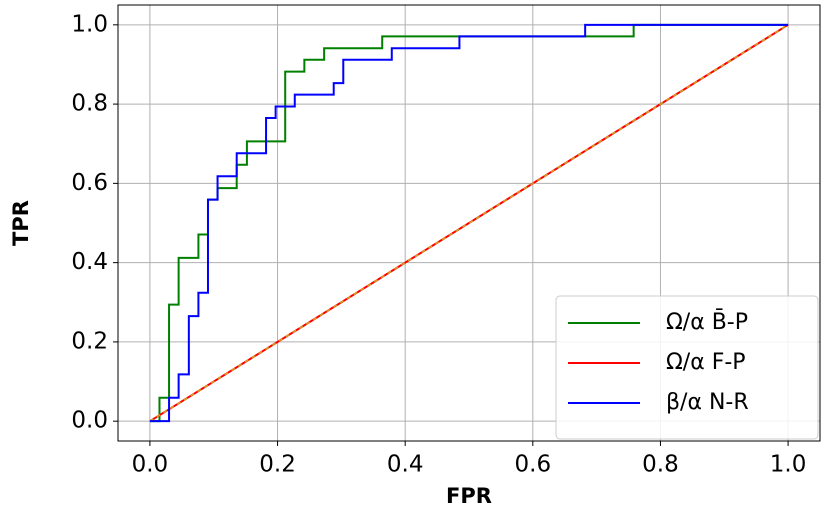 The width and height of the screenshot is (830, 514). What do you see at coordinates (277, 465) in the screenshot?
I see `x-tick-label: 0.2` at bounding box center [277, 465].